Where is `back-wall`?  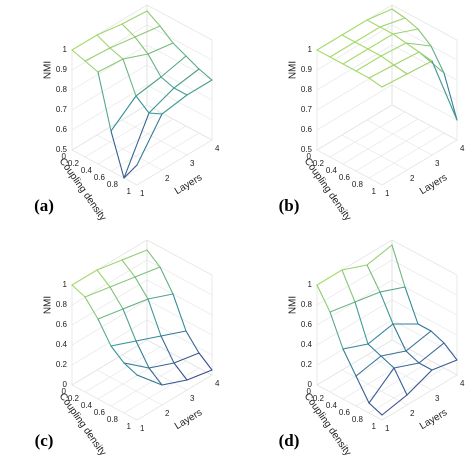
back-wall is located at coordinates (109, 77).